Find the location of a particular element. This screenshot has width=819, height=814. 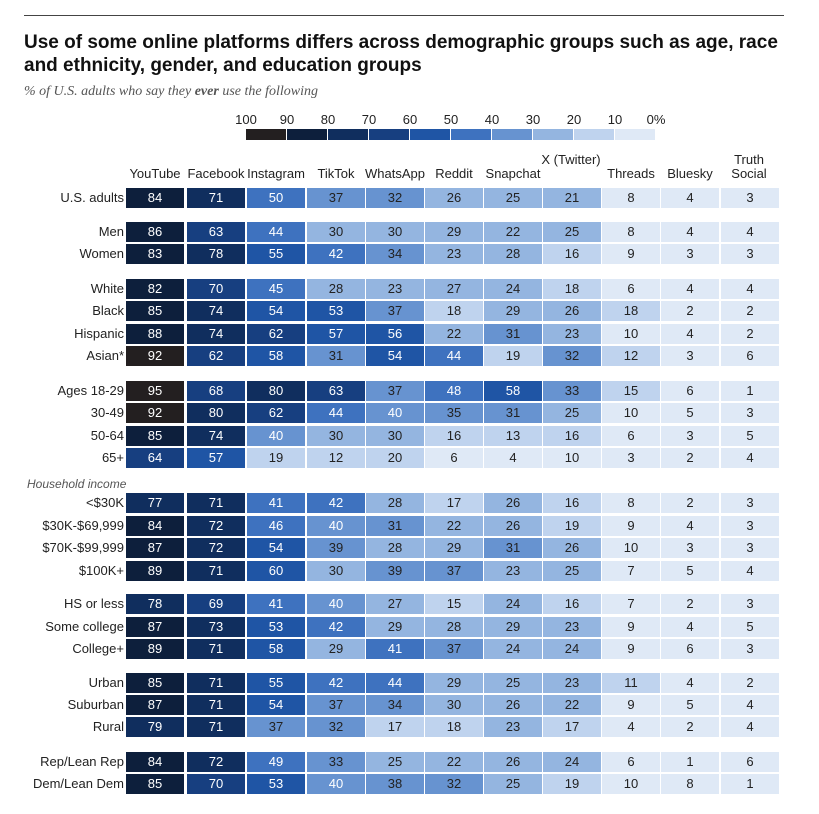

table-cell: 38 is located at coordinates (395, 784).